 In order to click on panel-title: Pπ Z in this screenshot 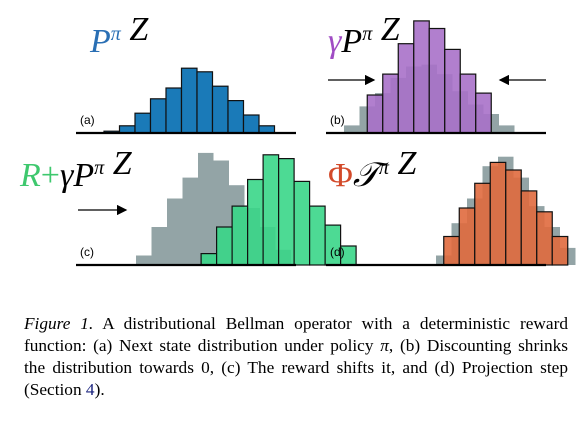, I will do `click(119, 35)`.